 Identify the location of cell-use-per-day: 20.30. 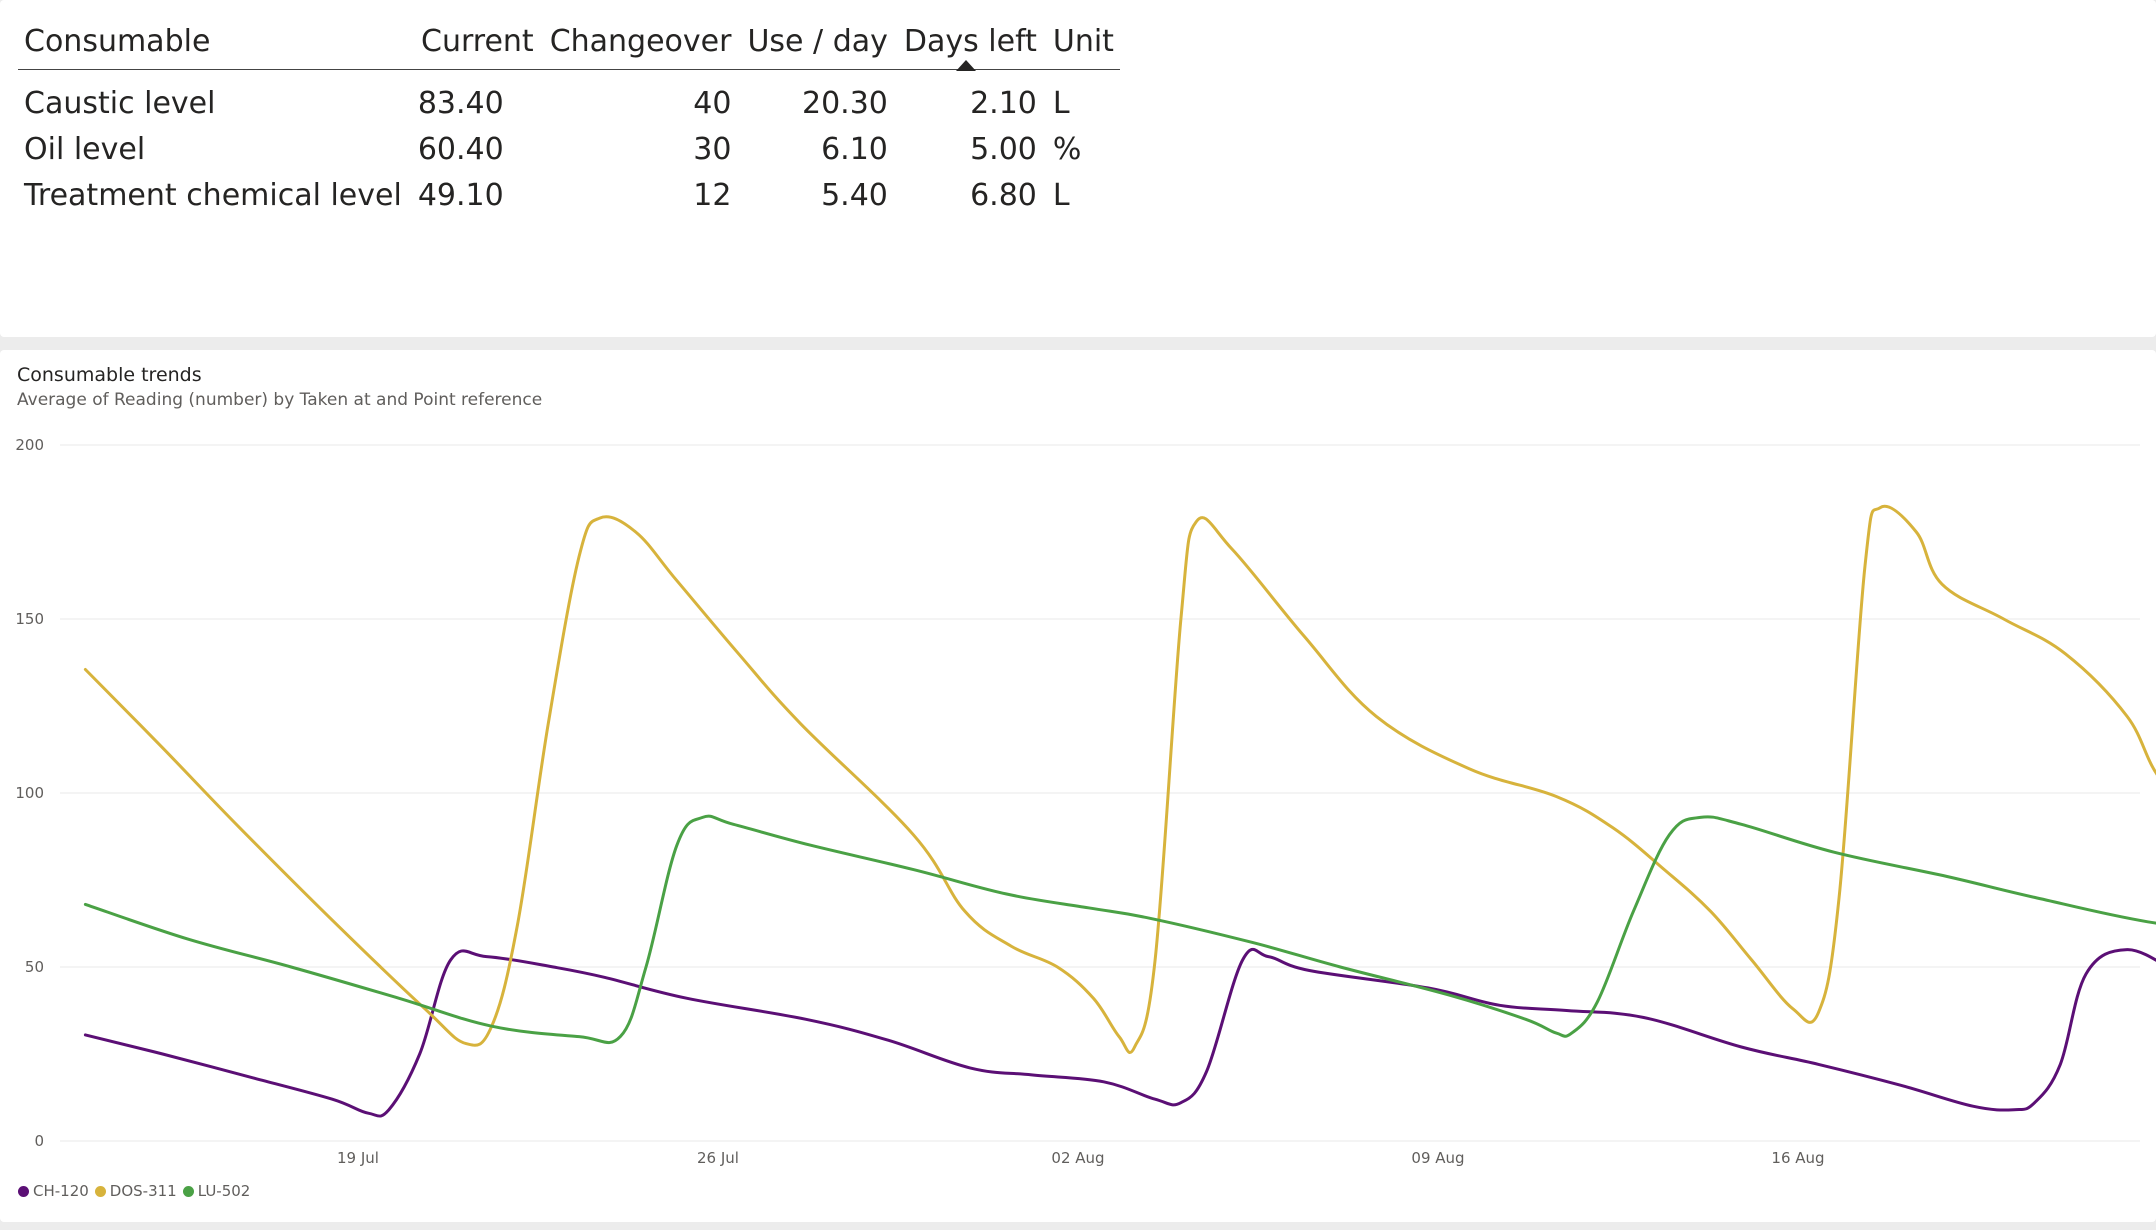
(844, 103).